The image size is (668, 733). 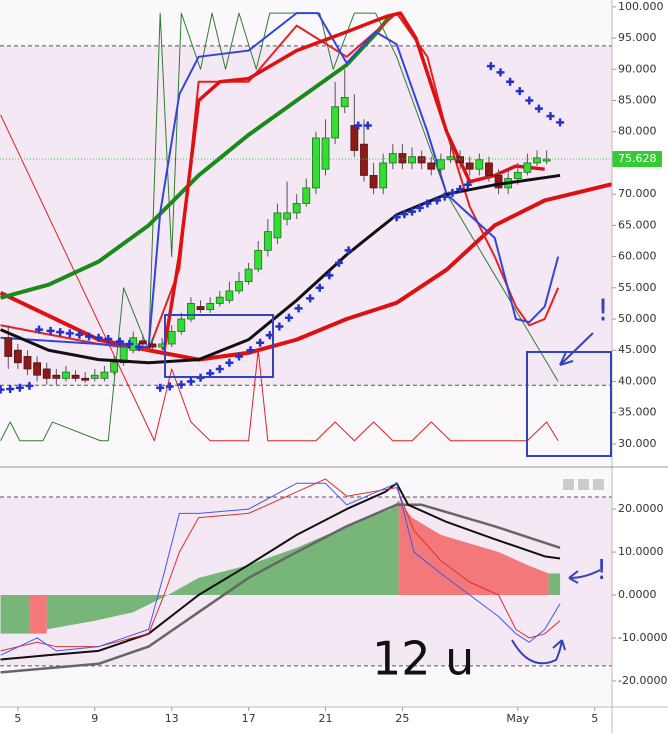 I want to click on arrow, so click(x=538, y=652).